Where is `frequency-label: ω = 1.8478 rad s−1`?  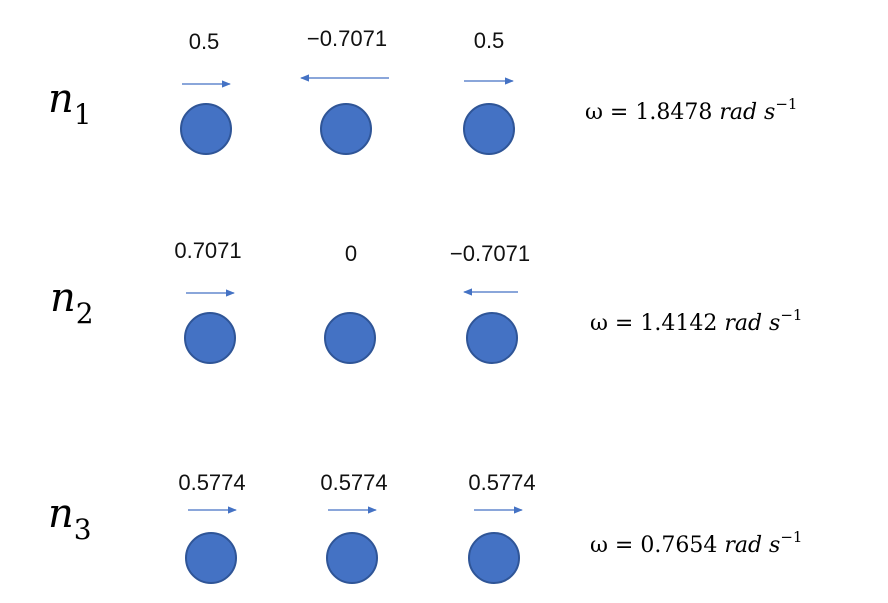
frequency-label: ω = 1.8478 rad s−1 is located at coordinates (691, 110).